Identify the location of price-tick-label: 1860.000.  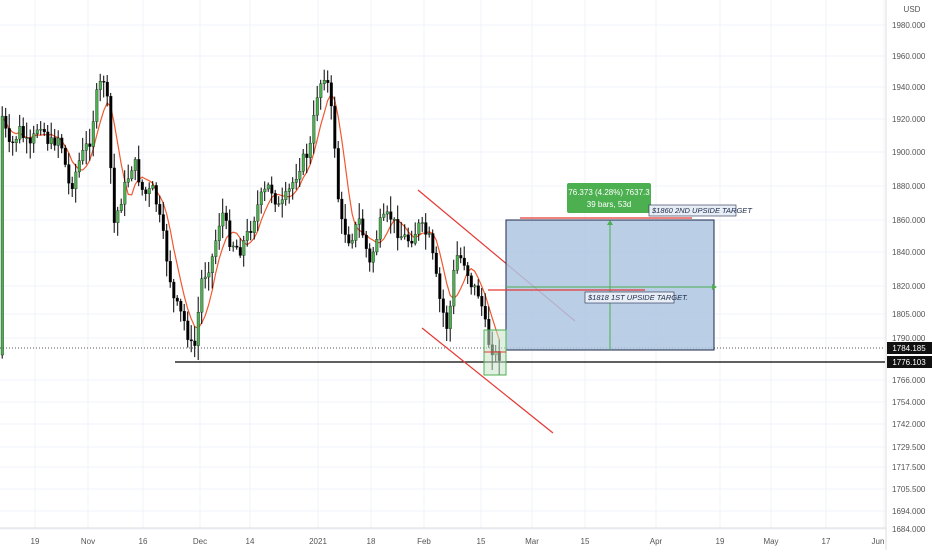
(909, 220).